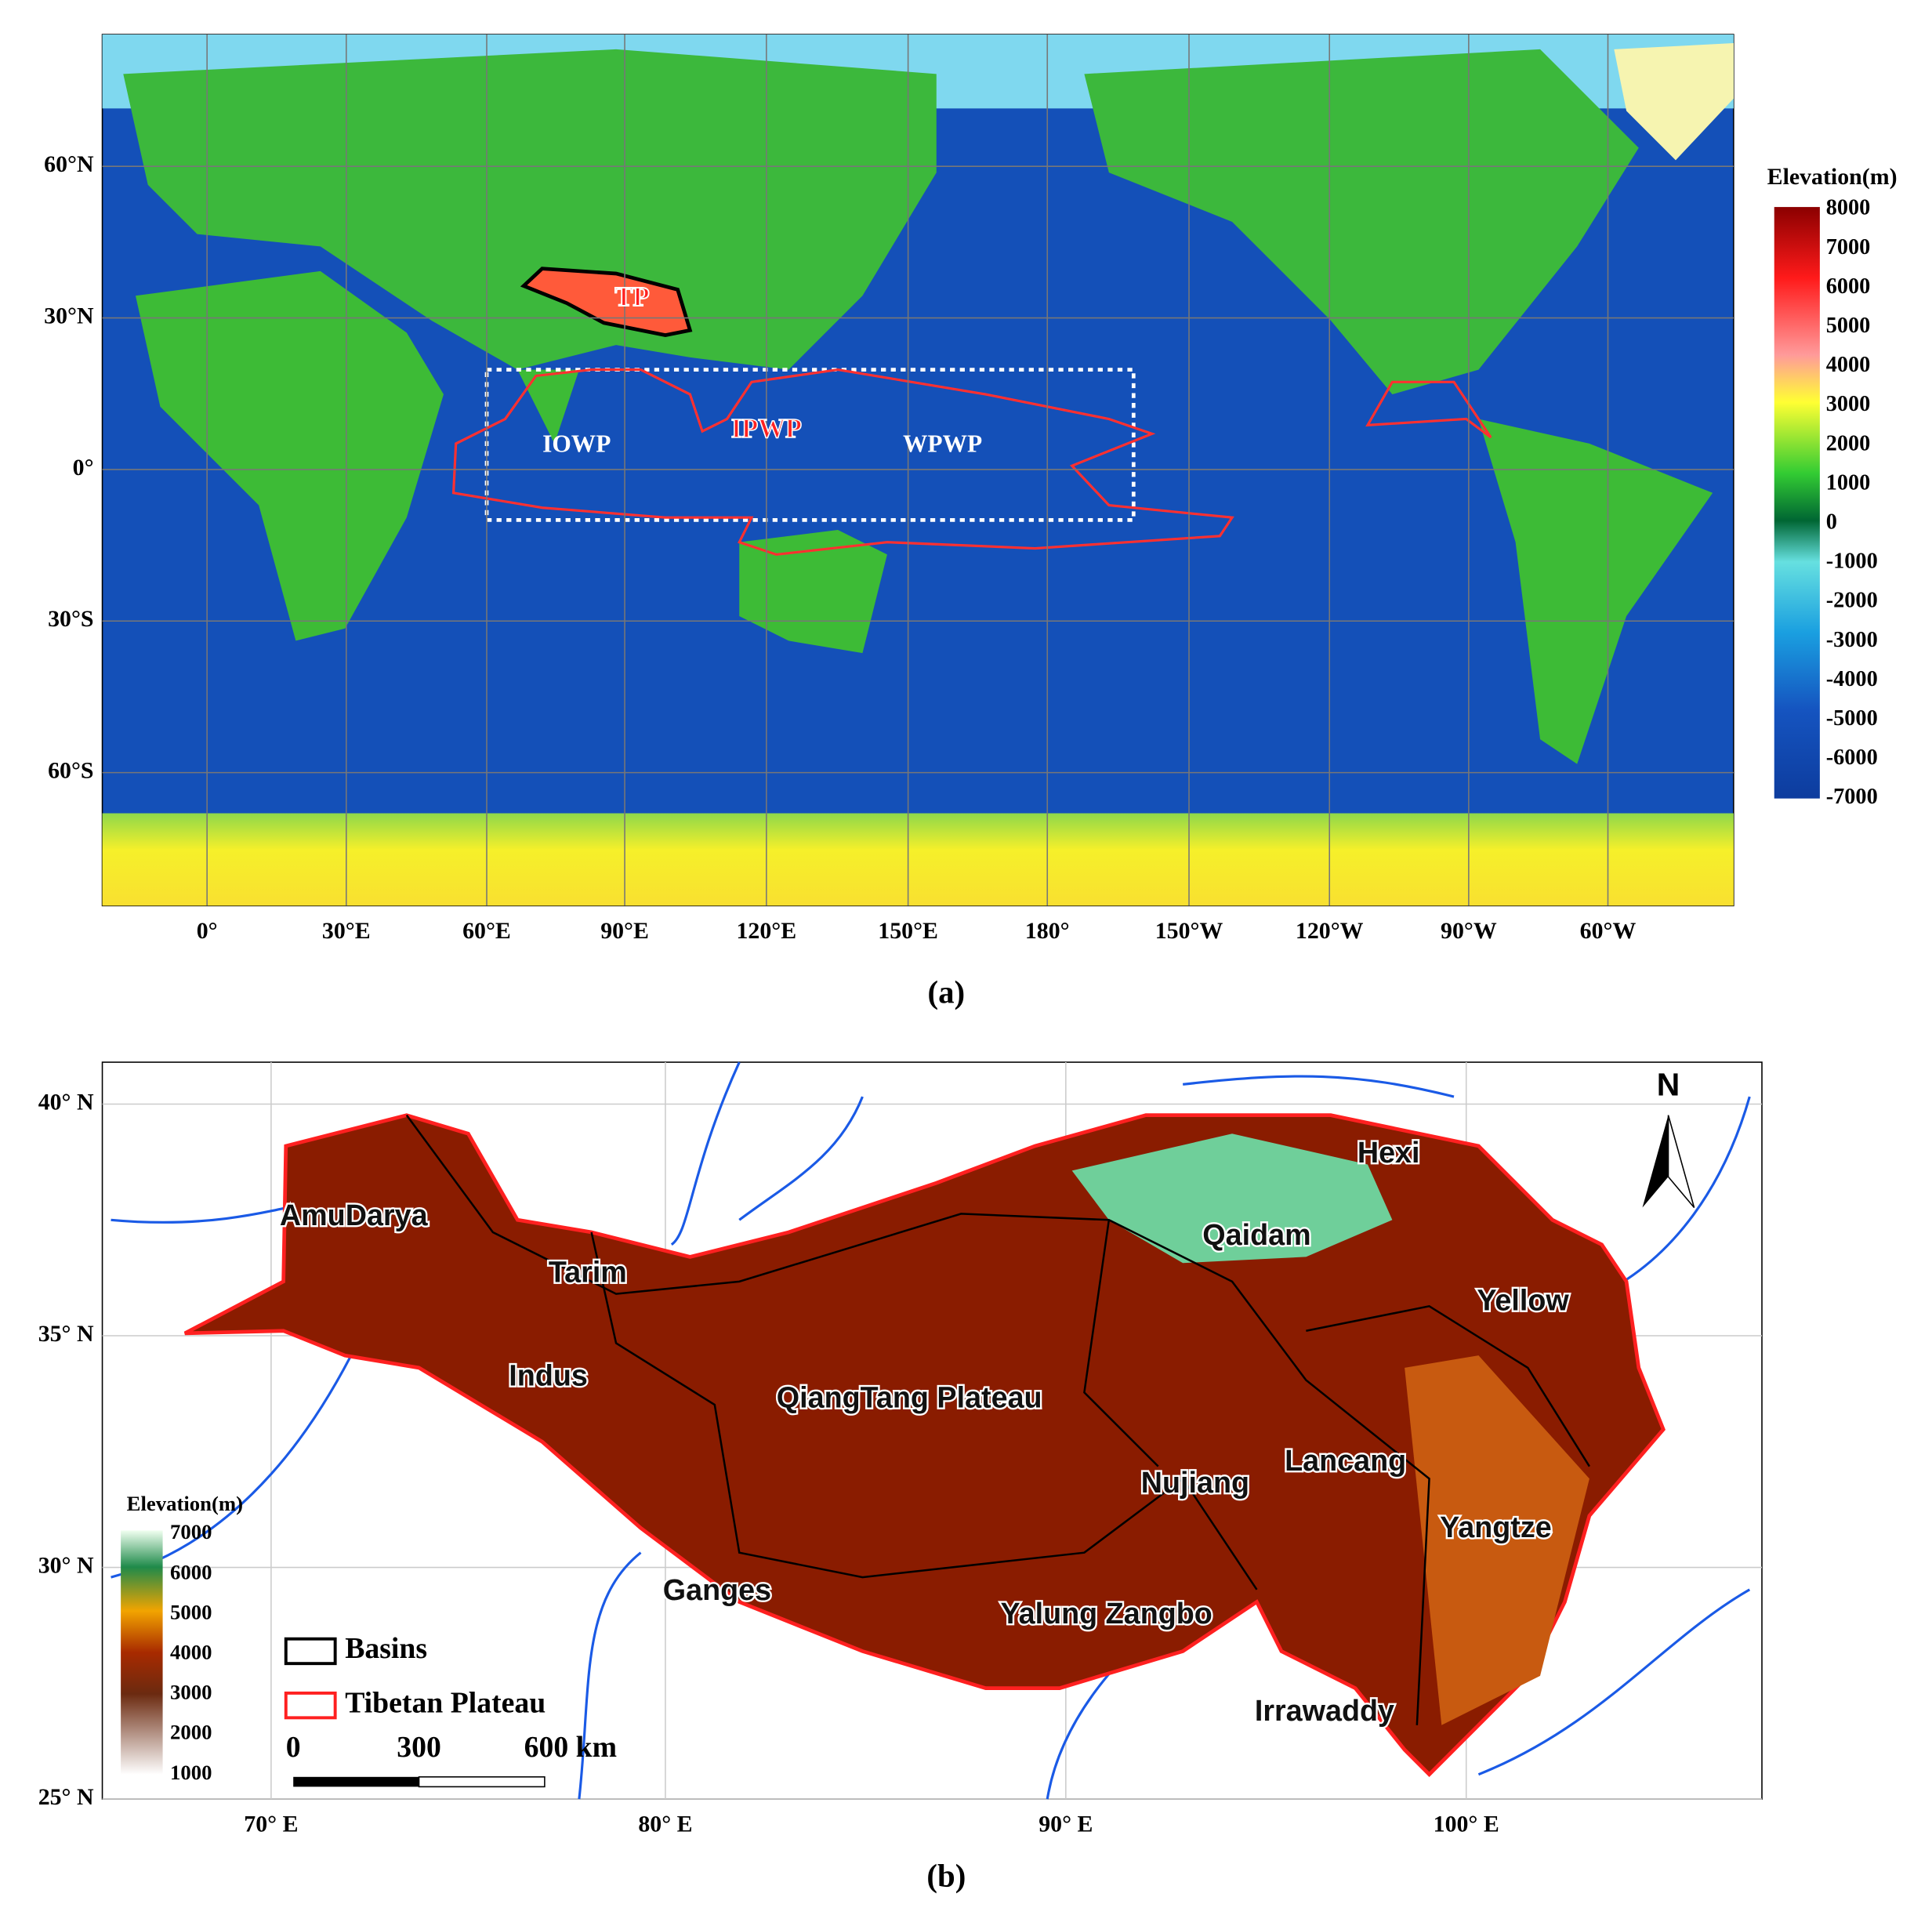  Describe the element at coordinates (1388, 1152) in the screenshot. I see `basin-label: Hexi` at that location.